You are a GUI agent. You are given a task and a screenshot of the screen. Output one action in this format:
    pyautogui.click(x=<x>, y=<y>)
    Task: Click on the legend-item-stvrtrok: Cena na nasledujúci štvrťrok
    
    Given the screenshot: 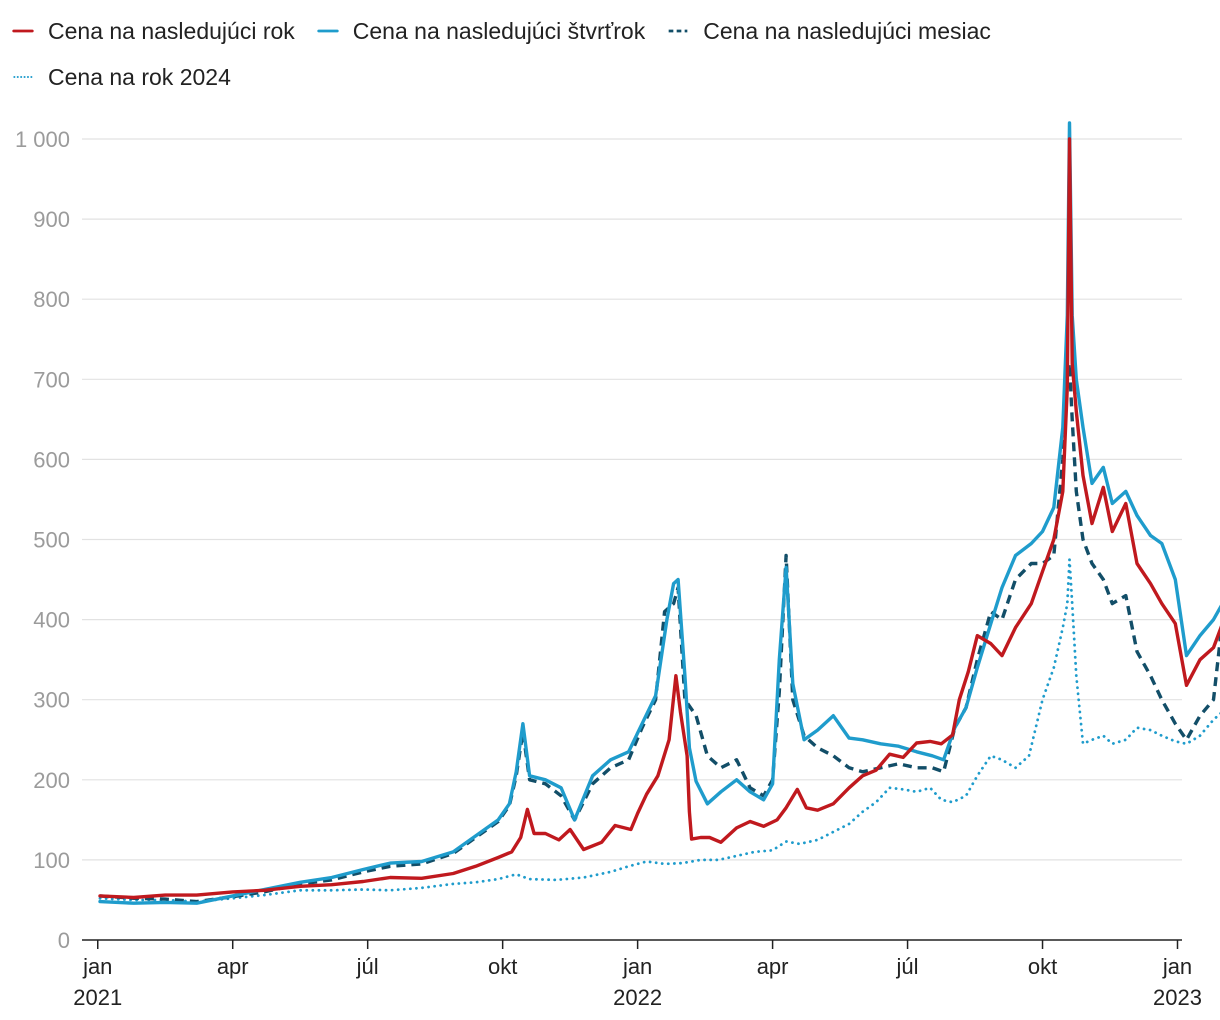 What is the action you would take?
    pyautogui.click(x=479, y=31)
    